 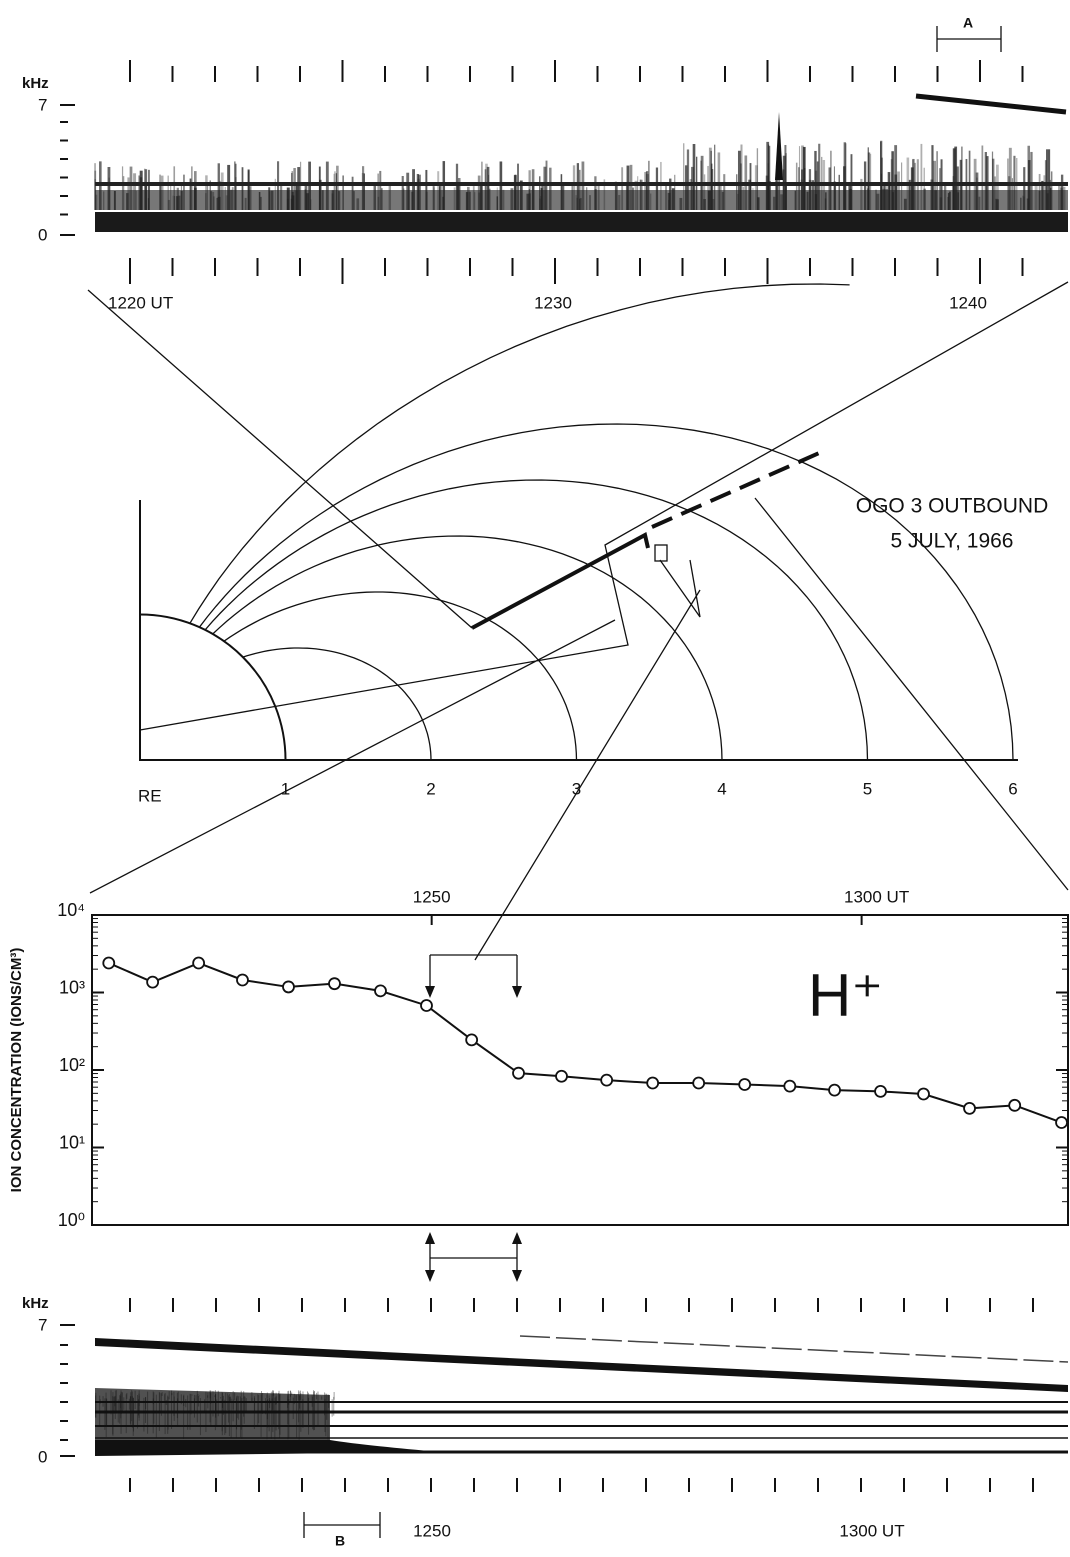 What do you see at coordinates (867, 788) in the screenshot?
I see `distance-label: 5` at bounding box center [867, 788].